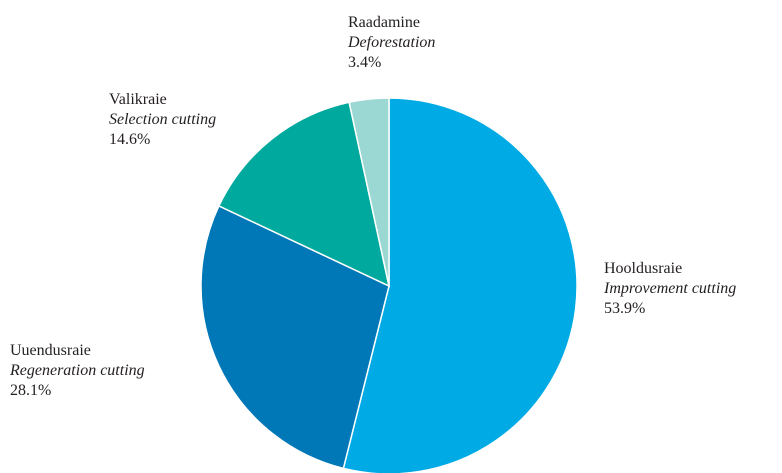 The height and width of the screenshot is (473, 782). I want to click on slice-selection-cutting, so click(304, 194).